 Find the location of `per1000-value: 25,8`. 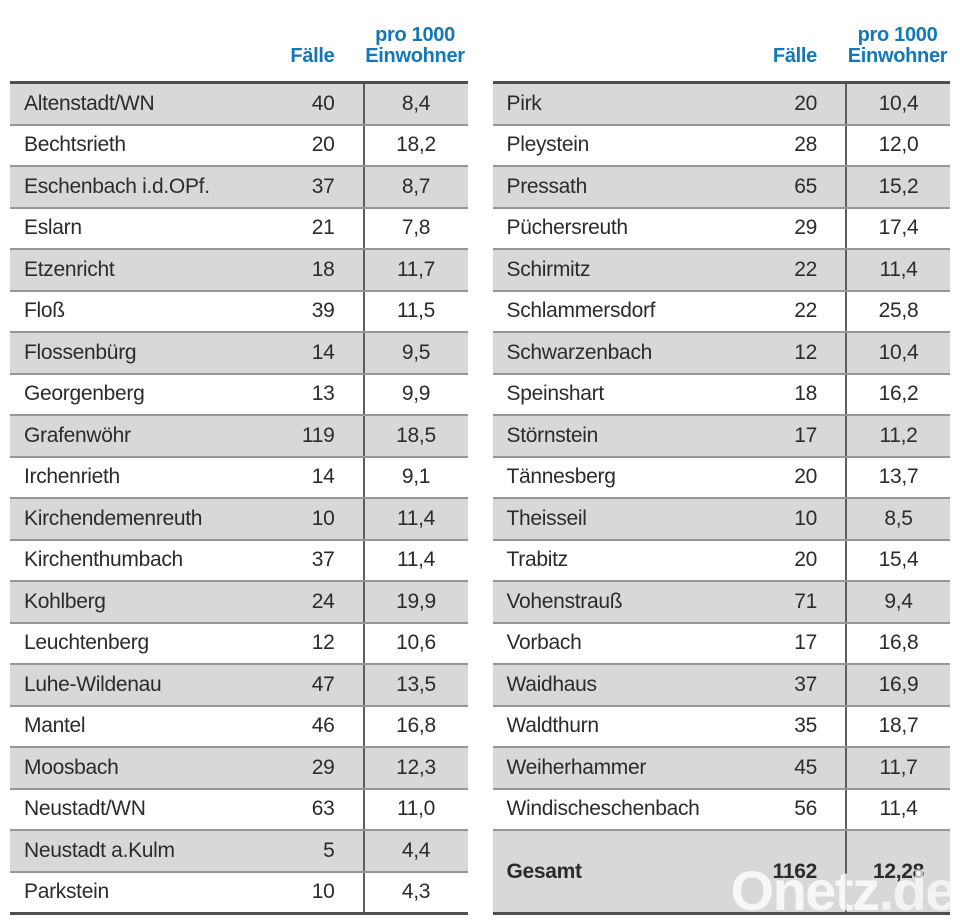

per1000-value: 25,8 is located at coordinates (897, 311).